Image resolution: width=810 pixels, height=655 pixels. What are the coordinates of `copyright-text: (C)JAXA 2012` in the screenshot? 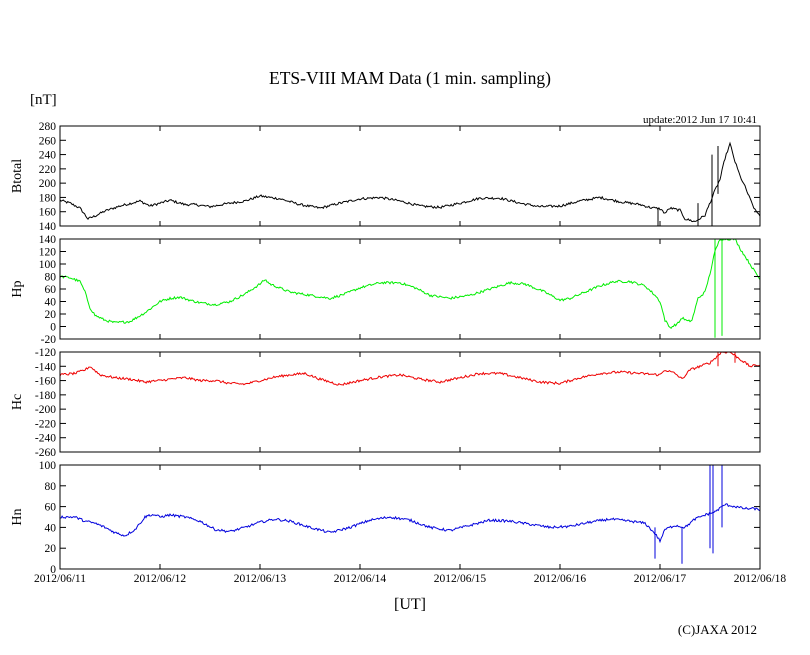 It's located at (717, 629).